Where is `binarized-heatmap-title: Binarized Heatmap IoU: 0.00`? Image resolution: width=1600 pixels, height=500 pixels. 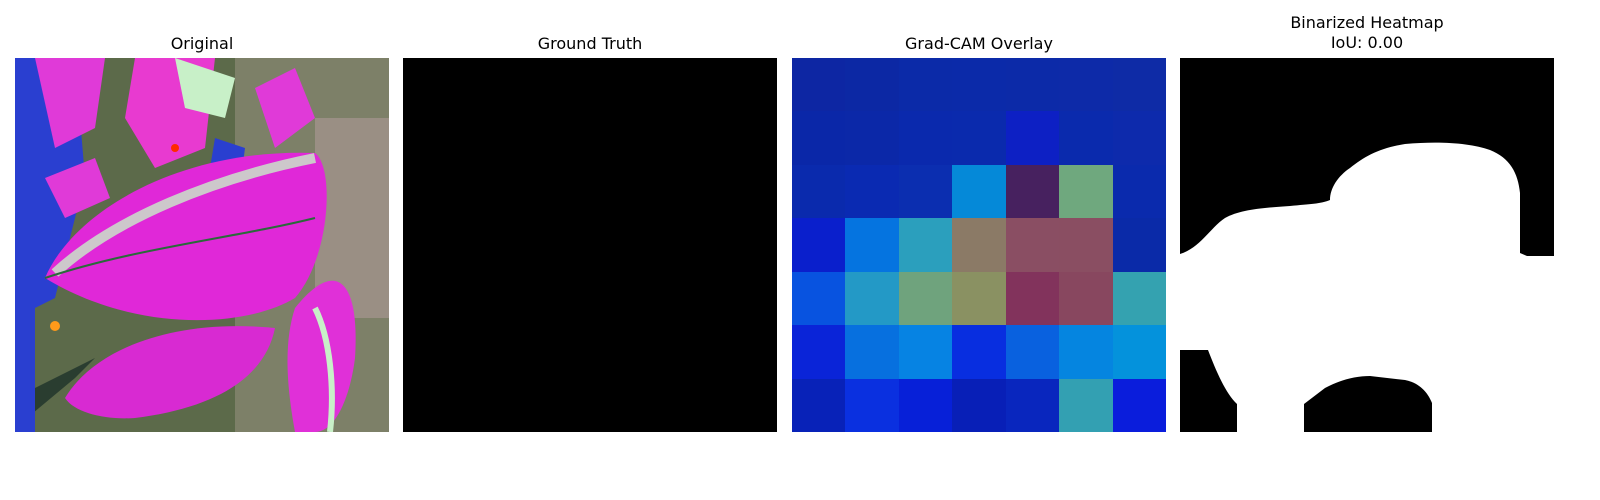
binarized-heatmap-title: Binarized Heatmap IoU: 0.00 is located at coordinates (1367, 33).